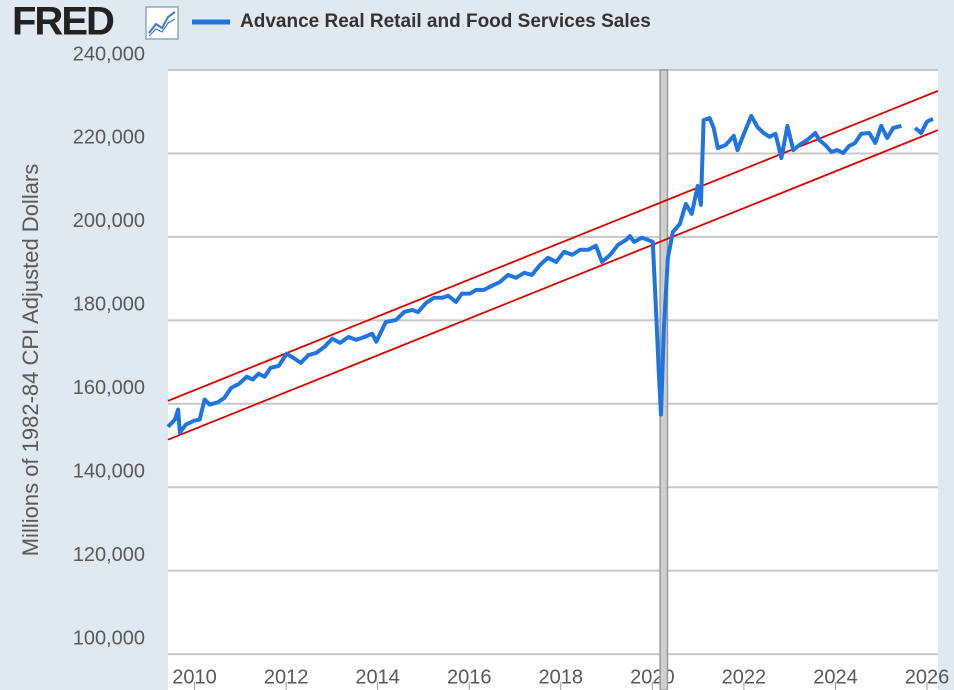 This screenshot has width=954, height=690. I want to click on x-tick-label: 2026, so click(927, 677).